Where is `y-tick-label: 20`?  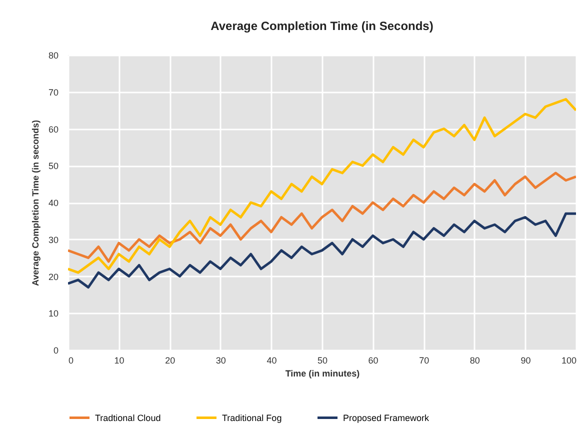
y-tick-label: 20 is located at coordinates (53, 277).